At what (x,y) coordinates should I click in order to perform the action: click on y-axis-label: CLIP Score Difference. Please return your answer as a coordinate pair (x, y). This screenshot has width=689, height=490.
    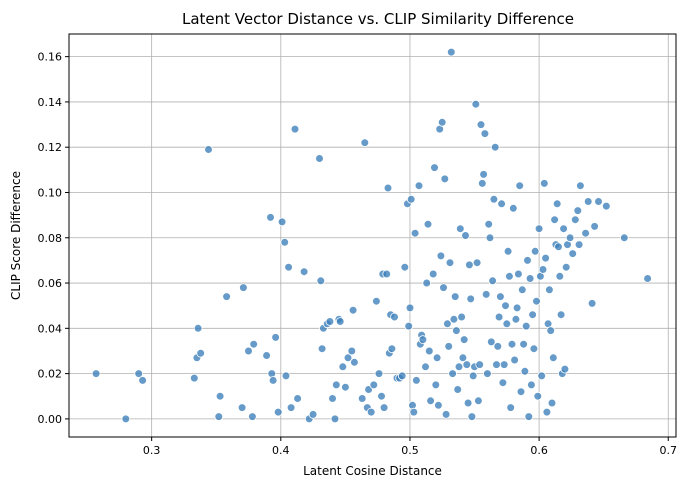
    Looking at the image, I should click on (16, 235).